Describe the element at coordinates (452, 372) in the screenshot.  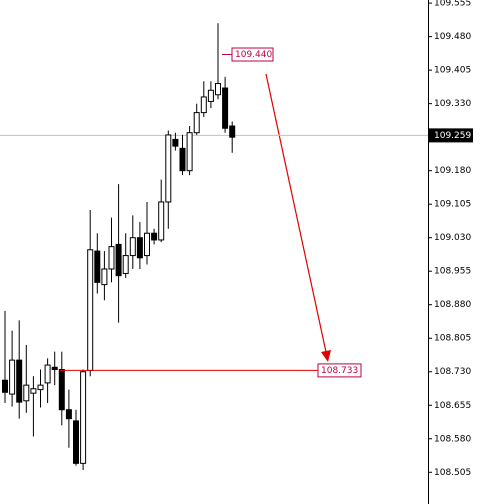
I see `y-tick-label: 108.730` at that location.